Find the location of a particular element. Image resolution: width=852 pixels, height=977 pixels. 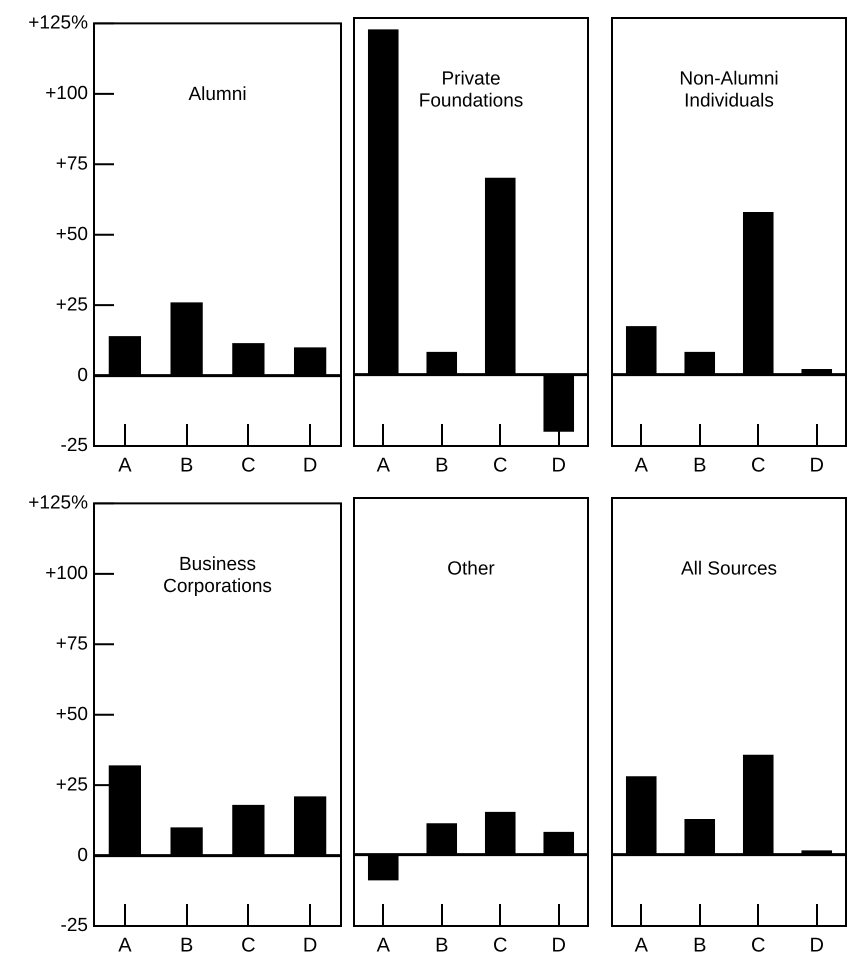

text: Other is located at coordinates (471, 569).